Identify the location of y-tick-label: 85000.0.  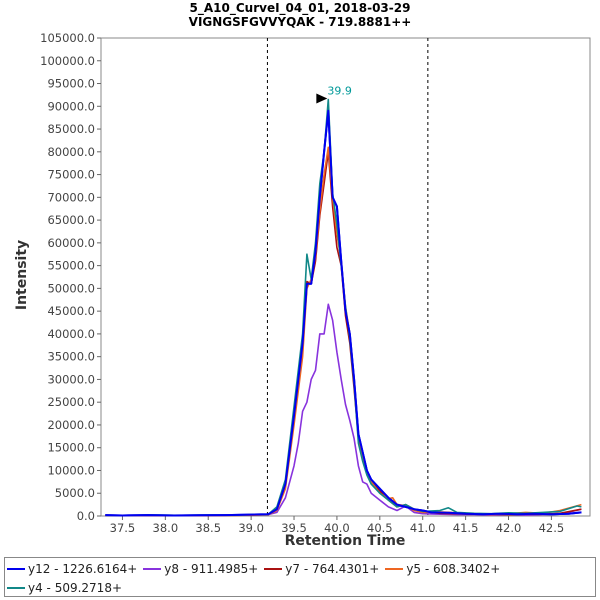
(71, 129).